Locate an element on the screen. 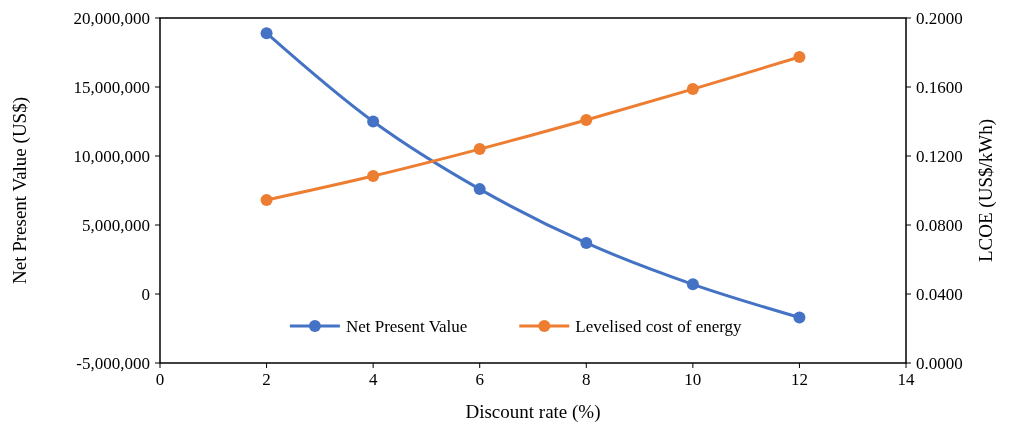  y2-tick-label: 0.0400 is located at coordinates (939, 294).